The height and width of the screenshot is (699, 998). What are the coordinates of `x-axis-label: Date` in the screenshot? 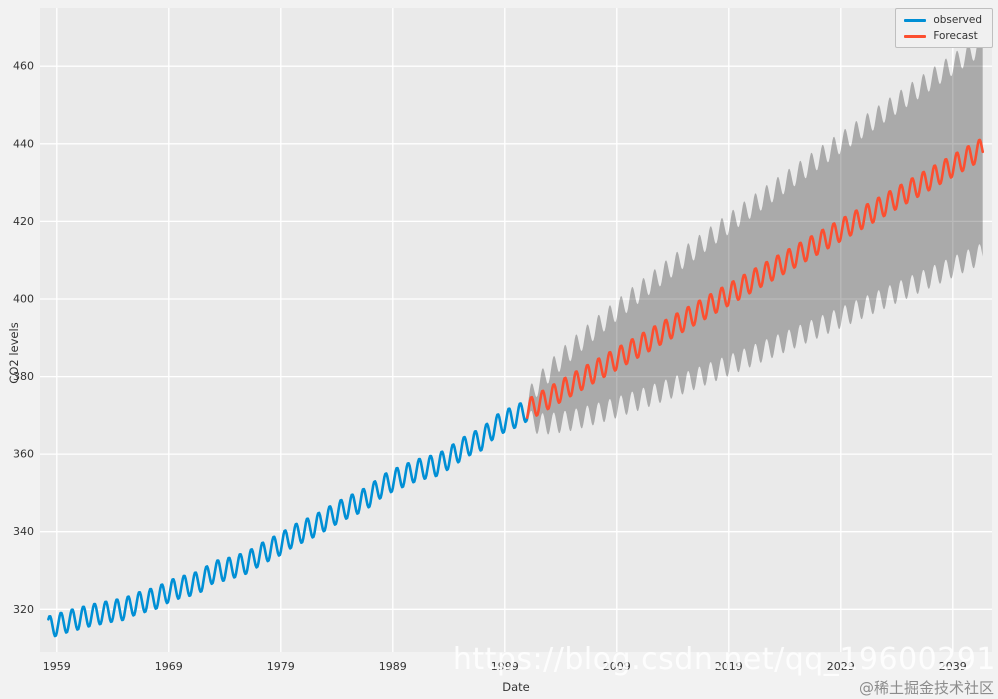 It's located at (516, 687).